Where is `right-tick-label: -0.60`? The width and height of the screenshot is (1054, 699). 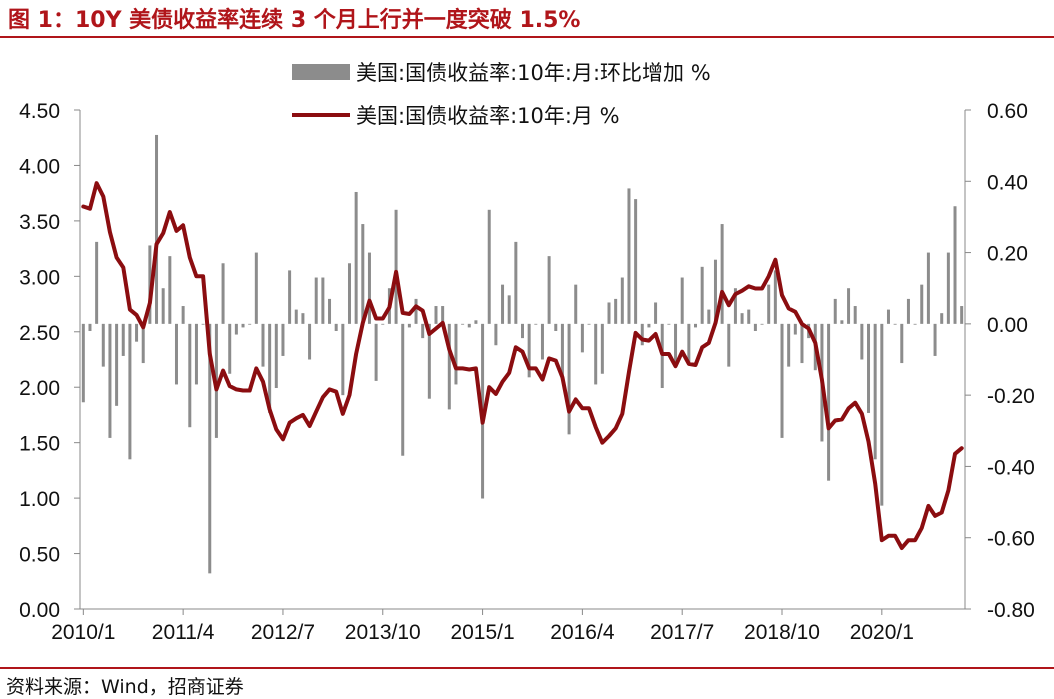 right-tick-label: -0.60 is located at coordinates (1011, 539).